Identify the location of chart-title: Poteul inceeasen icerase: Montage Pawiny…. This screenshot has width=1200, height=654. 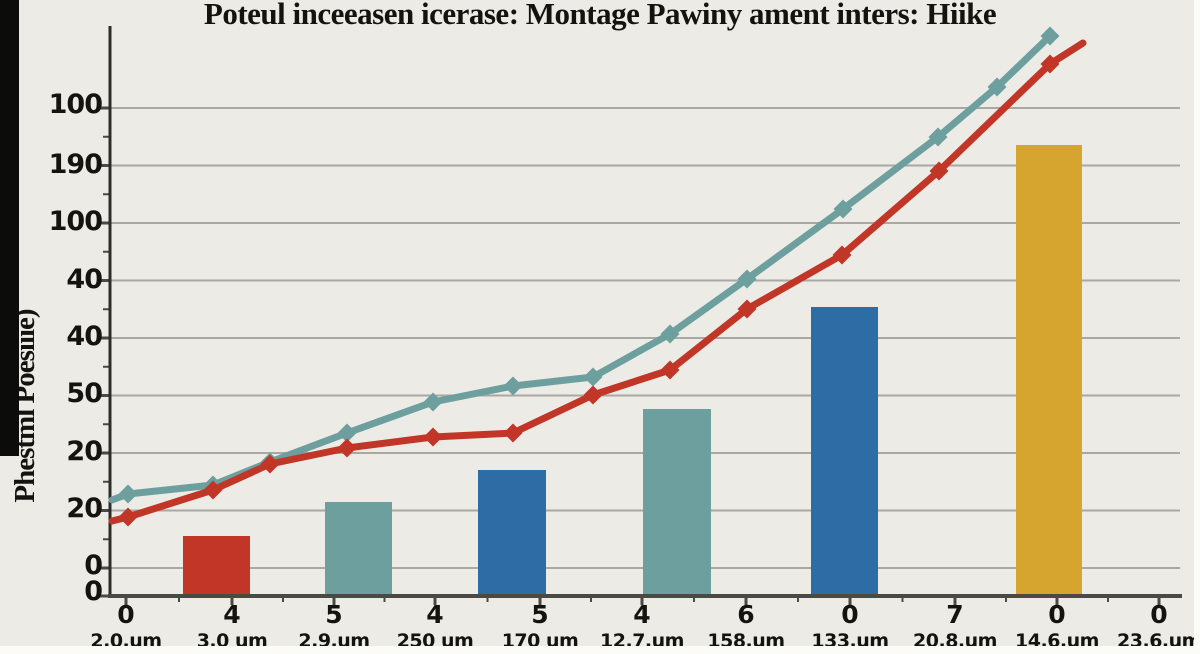
(600, 15).